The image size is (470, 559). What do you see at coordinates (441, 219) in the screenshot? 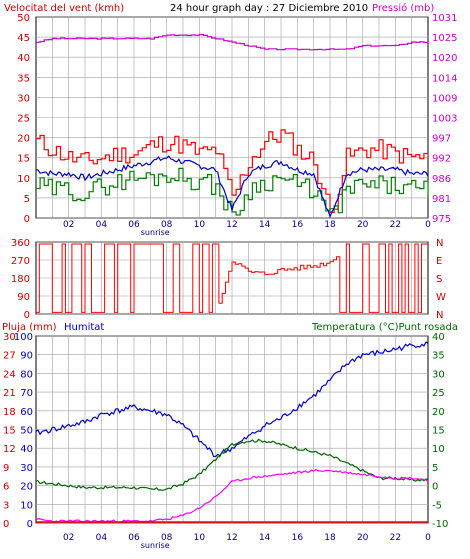
I see `pressure-tick-label: 975` at bounding box center [441, 219].